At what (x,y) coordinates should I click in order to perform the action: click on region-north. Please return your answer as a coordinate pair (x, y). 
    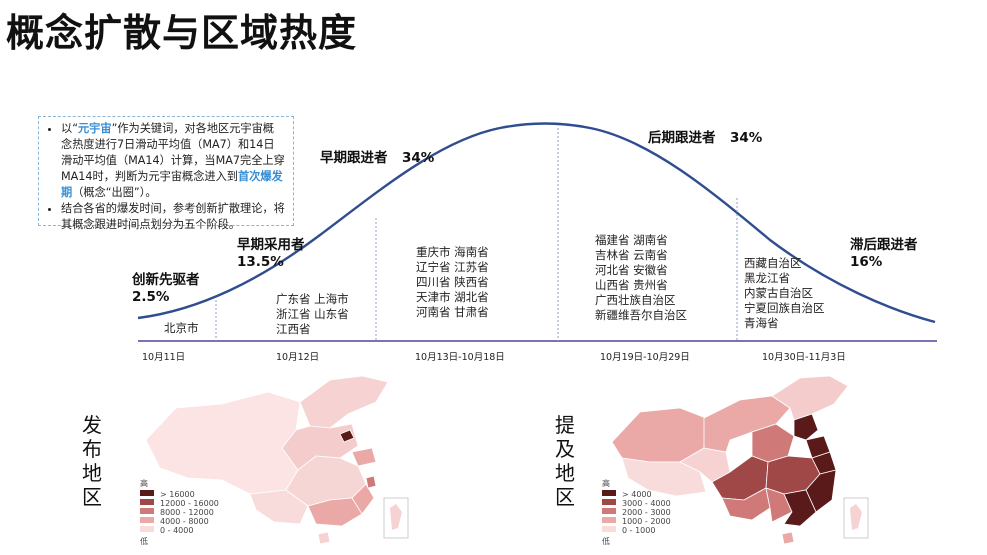
    Looking at the image, I should click on (320, 447).